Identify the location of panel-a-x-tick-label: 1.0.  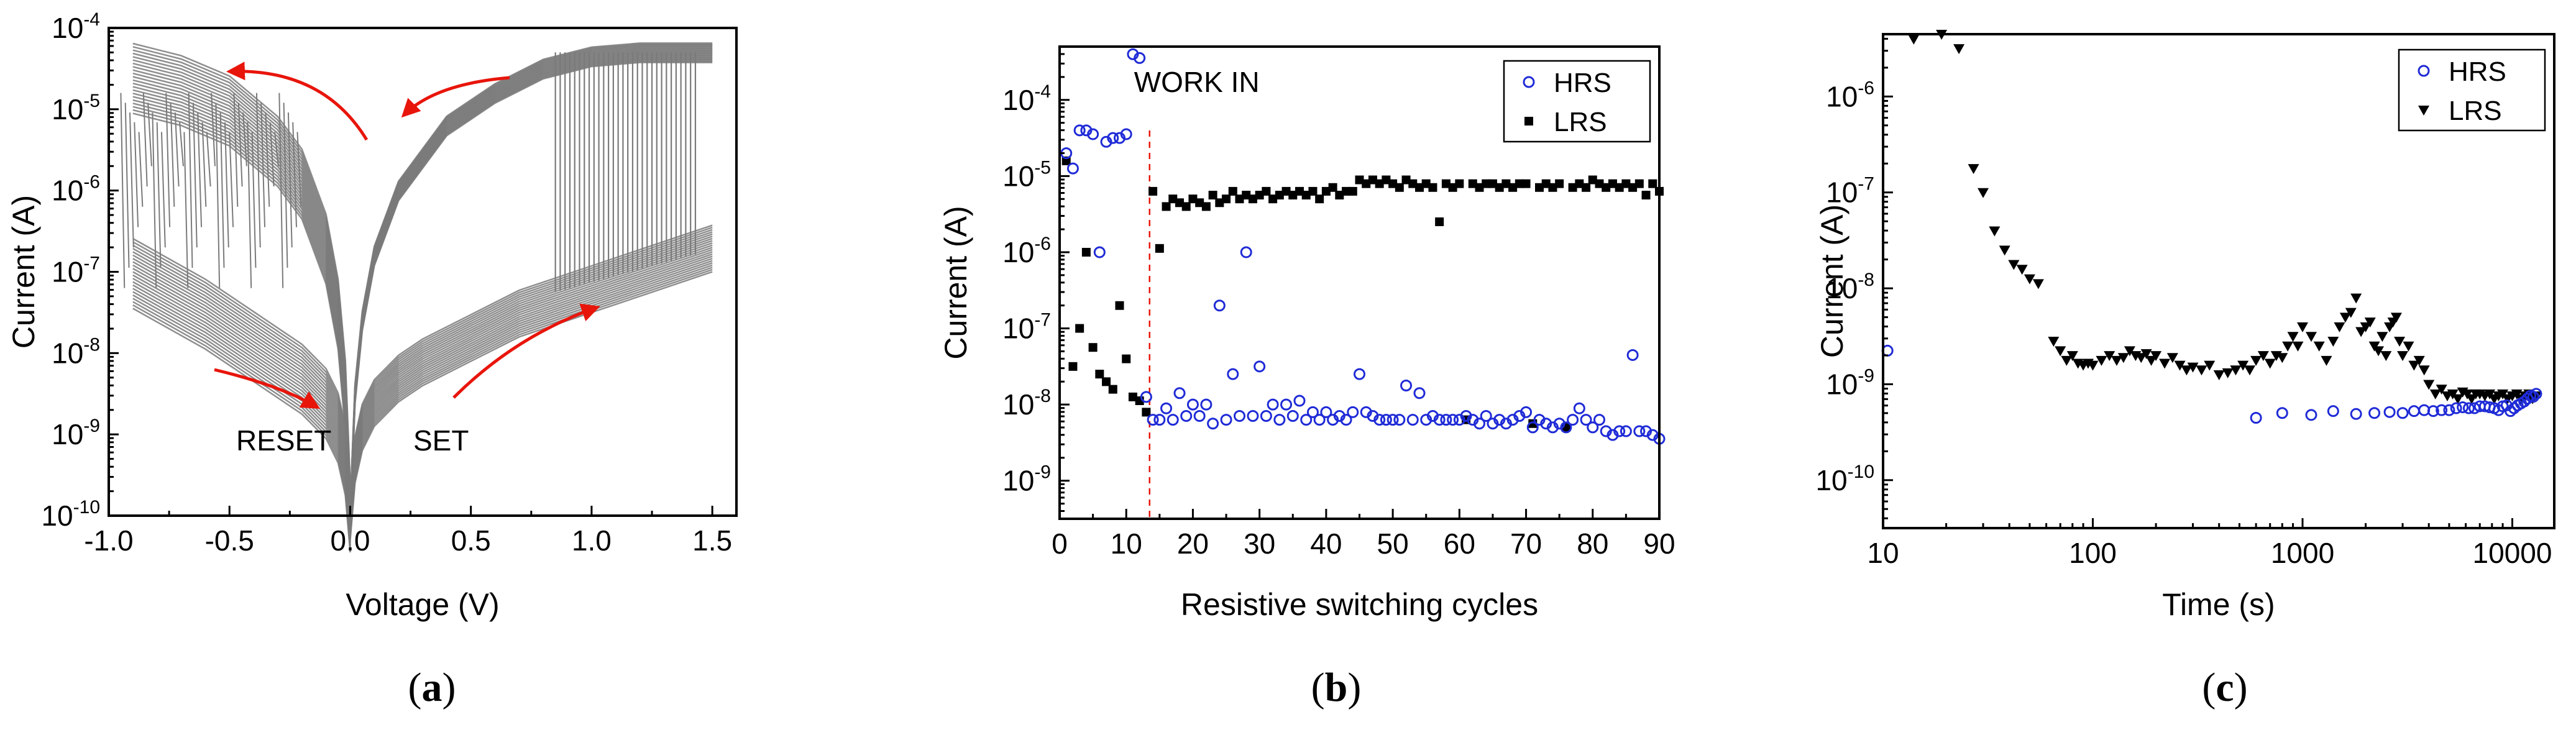
(592, 540).